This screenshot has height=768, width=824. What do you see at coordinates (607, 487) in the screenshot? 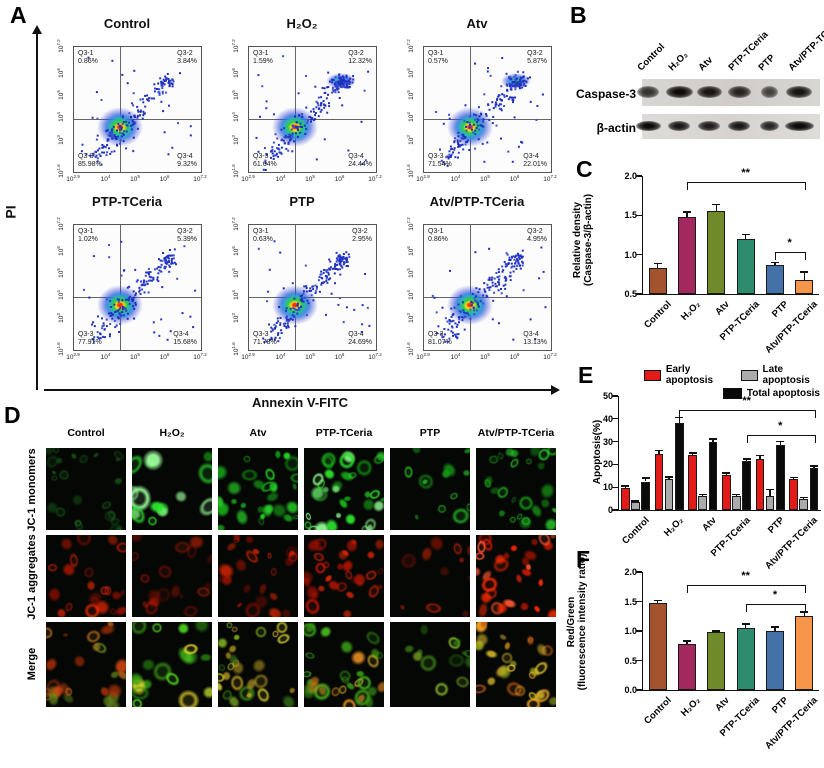
I see `y-tick-label: 10` at bounding box center [607, 487].